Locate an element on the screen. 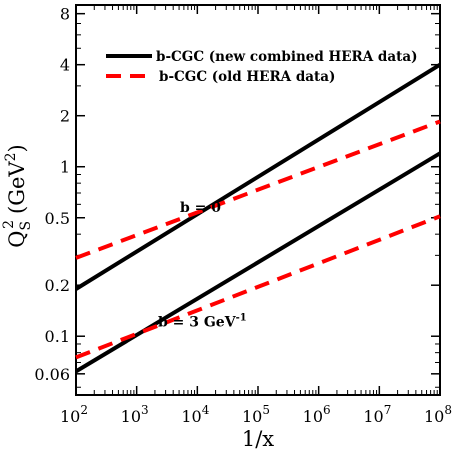  legend-label: b-CGC (old HERA data) is located at coordinates (247, 77).